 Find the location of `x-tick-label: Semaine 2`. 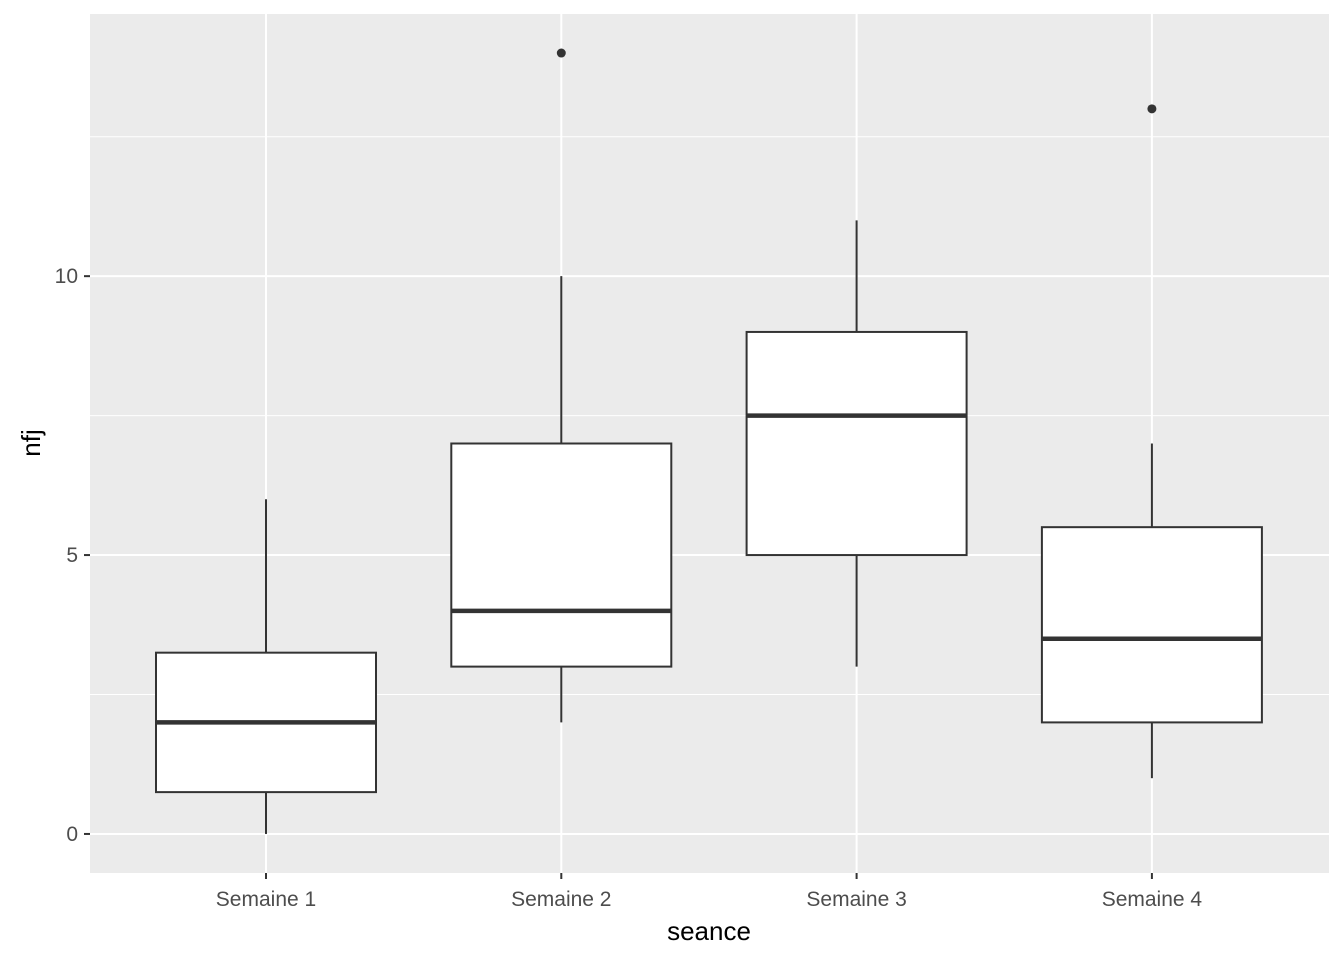

x-tick-label: Semaine 2 is located at coordinates (561, 899).